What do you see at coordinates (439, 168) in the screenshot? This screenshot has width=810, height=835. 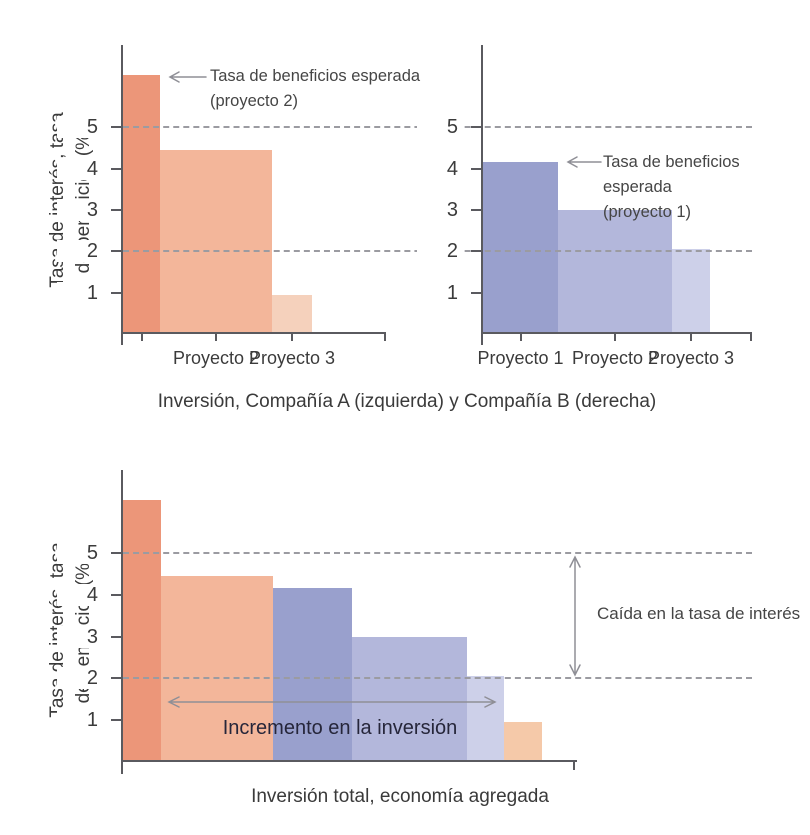 I see `y-tick-label-inversion-compania-b-4: 4` at bounding box center [439, 168].